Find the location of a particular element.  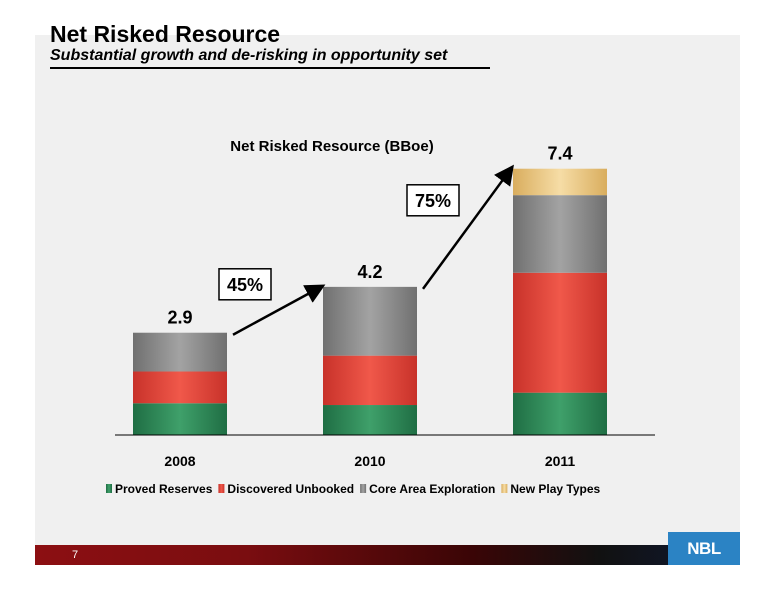

growth-box-2008-2010 is located at coordinates (245, 284).